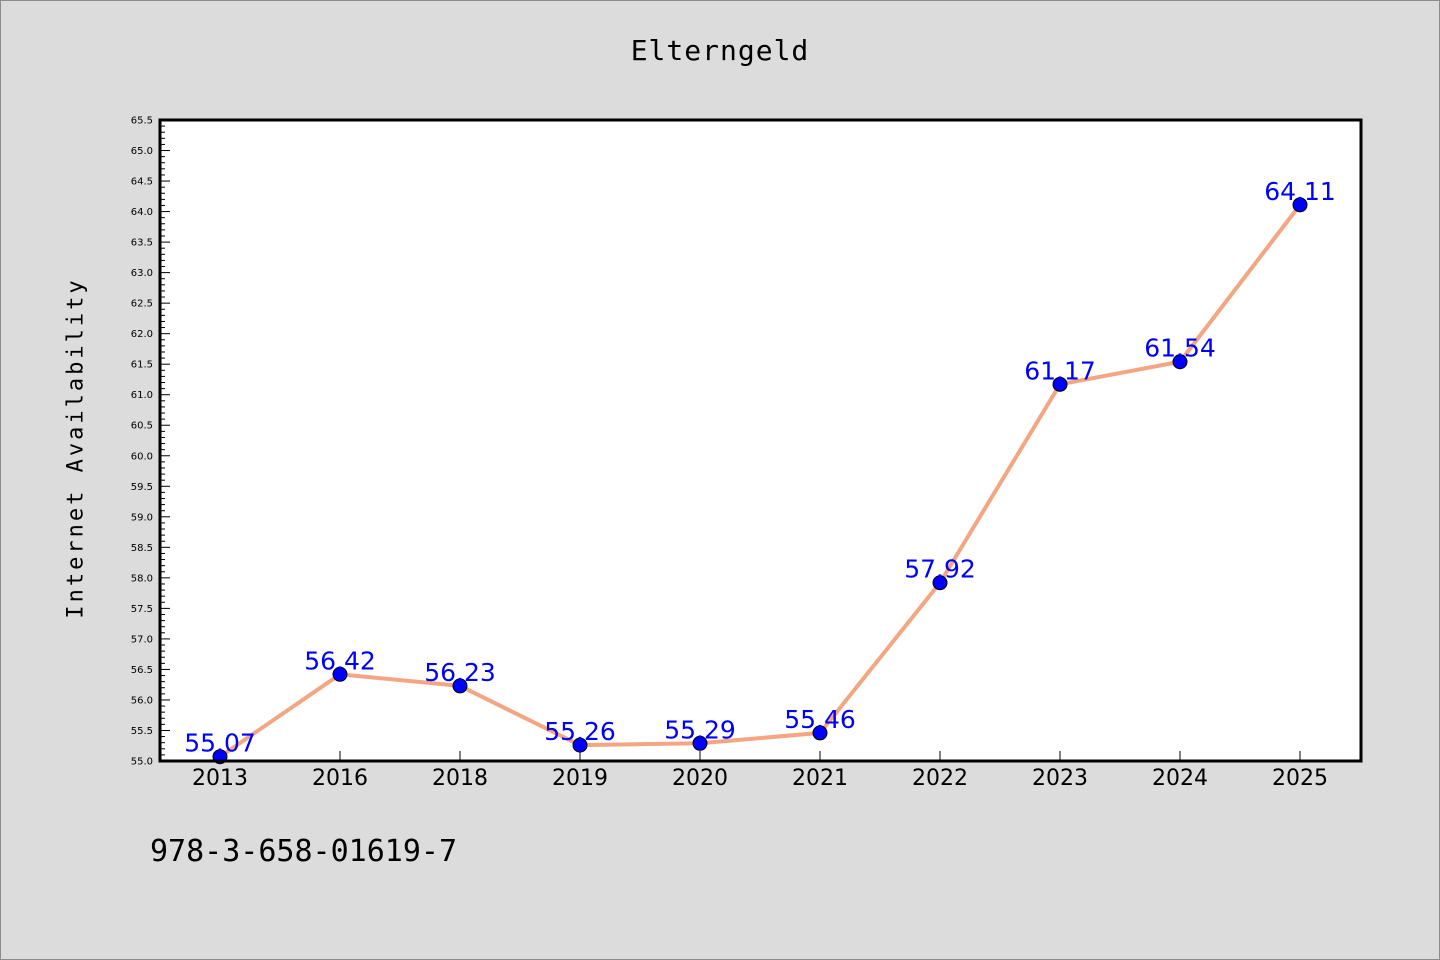  Describe the element at coordinates (220, 743) in the screenshot. I see `data-label: 55.07` at that location.